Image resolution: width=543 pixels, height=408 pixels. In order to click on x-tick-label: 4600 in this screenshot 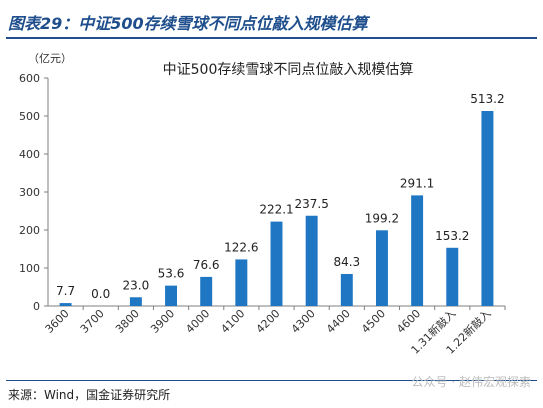, I will do `click(408, 321)`.